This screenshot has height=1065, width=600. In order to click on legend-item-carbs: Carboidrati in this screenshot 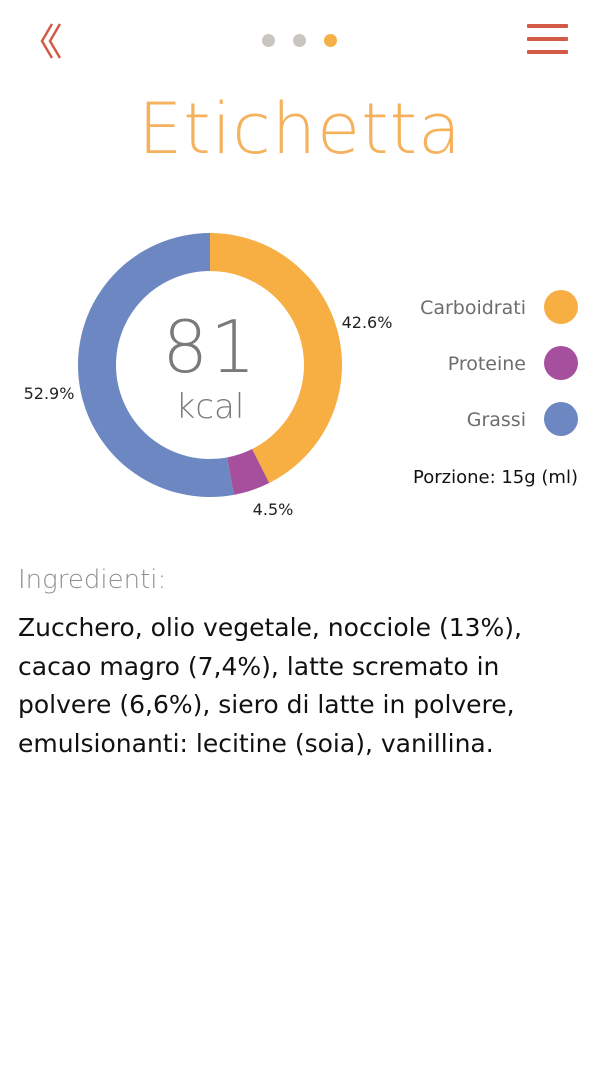, I will do `click(480, 308)`.